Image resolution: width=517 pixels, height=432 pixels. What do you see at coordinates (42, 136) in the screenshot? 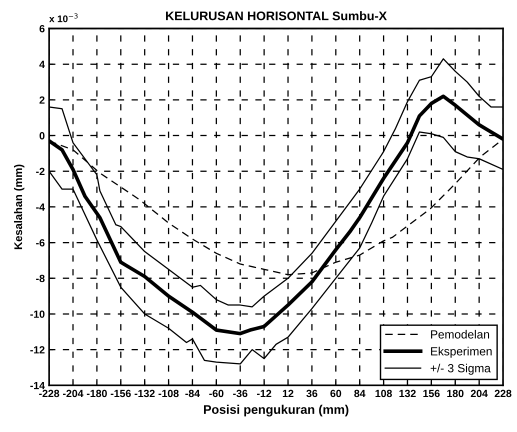
I see `y-tick-label: 0` at bounding box center [42, 136].